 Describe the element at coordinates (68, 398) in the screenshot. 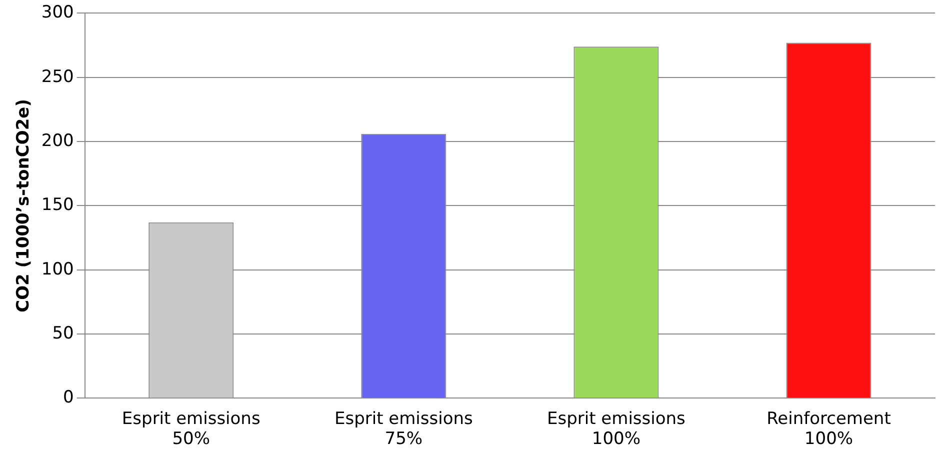

I see `y-tick-label: 0` at that location.